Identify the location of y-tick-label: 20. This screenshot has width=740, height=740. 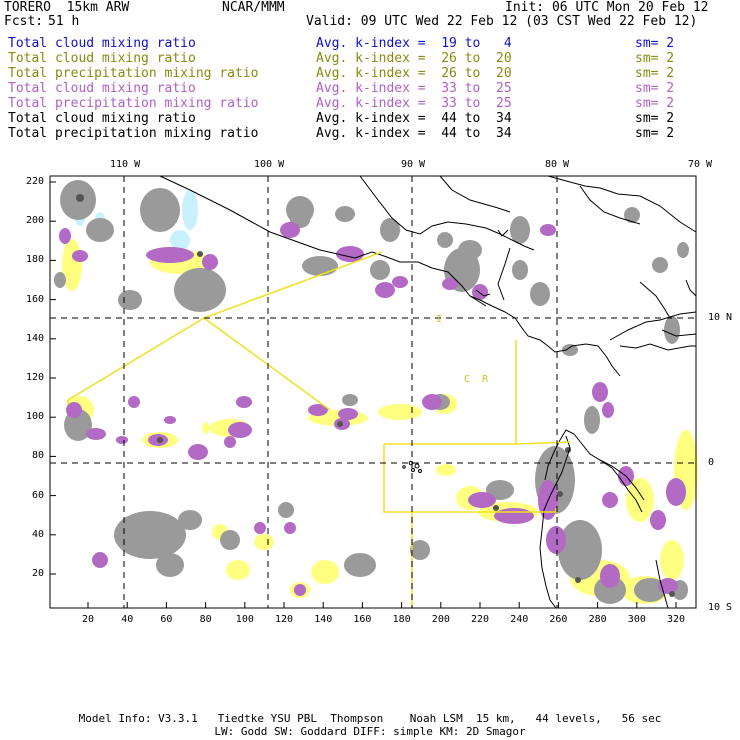
(38, 573).